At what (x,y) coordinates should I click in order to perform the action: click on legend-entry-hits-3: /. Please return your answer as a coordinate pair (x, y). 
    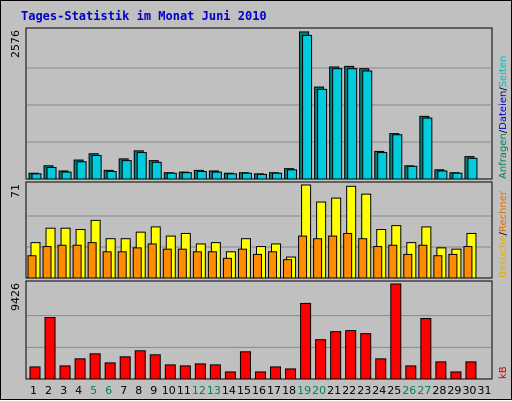
    Looking at the image, I should click on (503, 89).